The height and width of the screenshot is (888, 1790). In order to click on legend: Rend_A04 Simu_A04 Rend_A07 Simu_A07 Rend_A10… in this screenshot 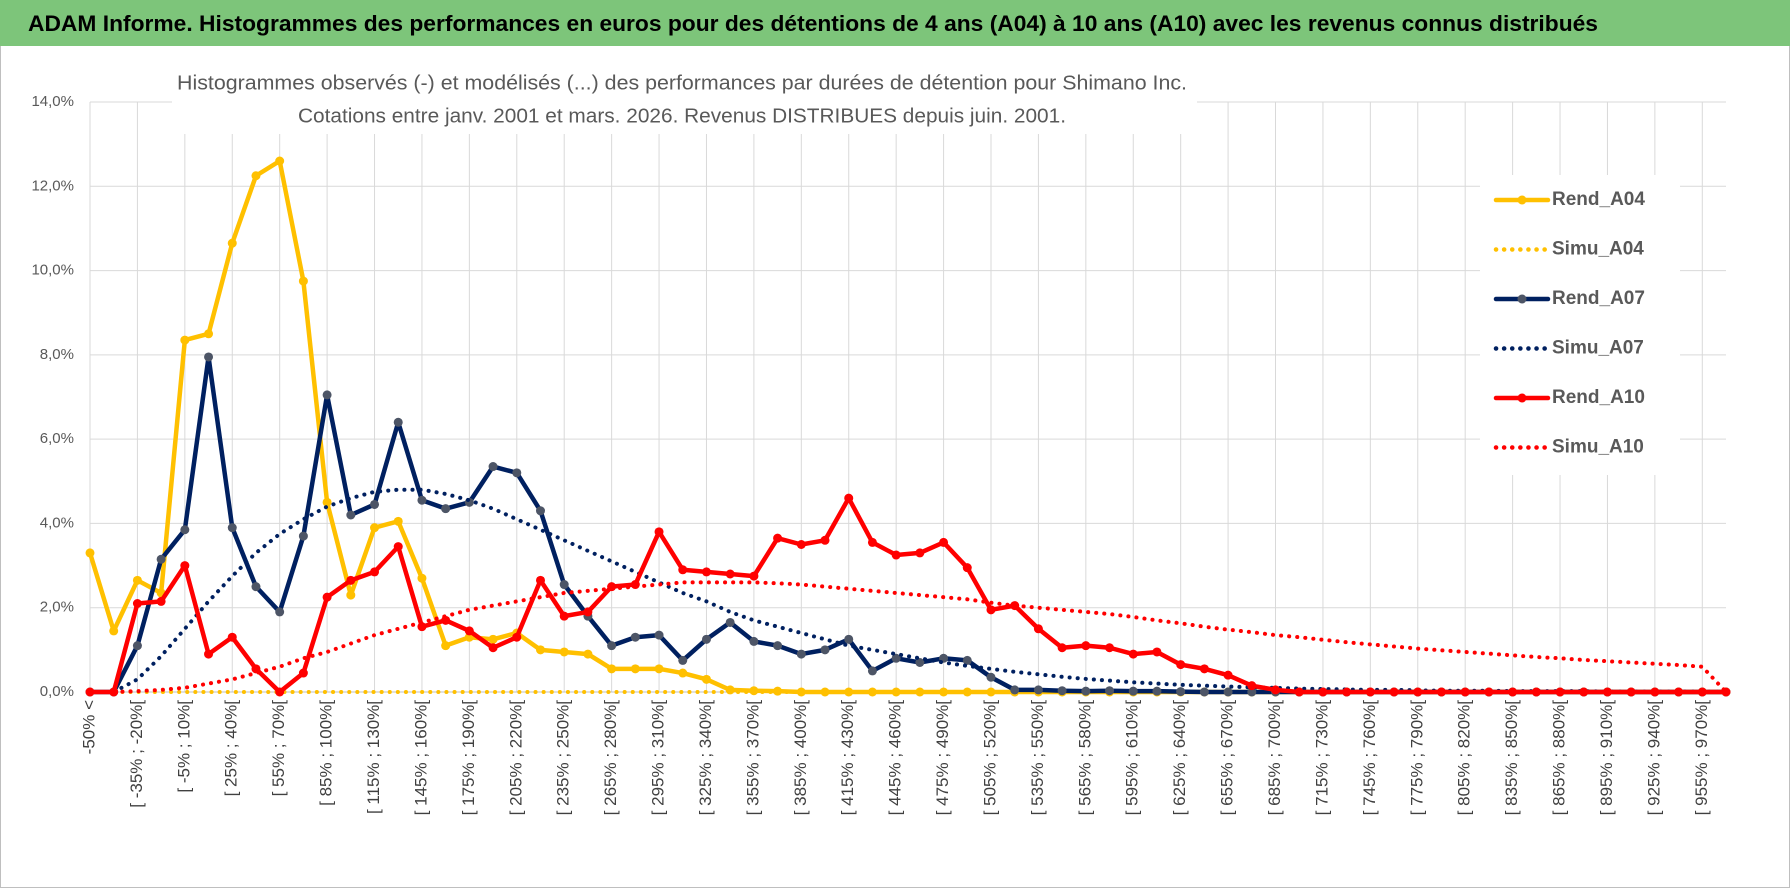, I will do `click(1580, 325)`.